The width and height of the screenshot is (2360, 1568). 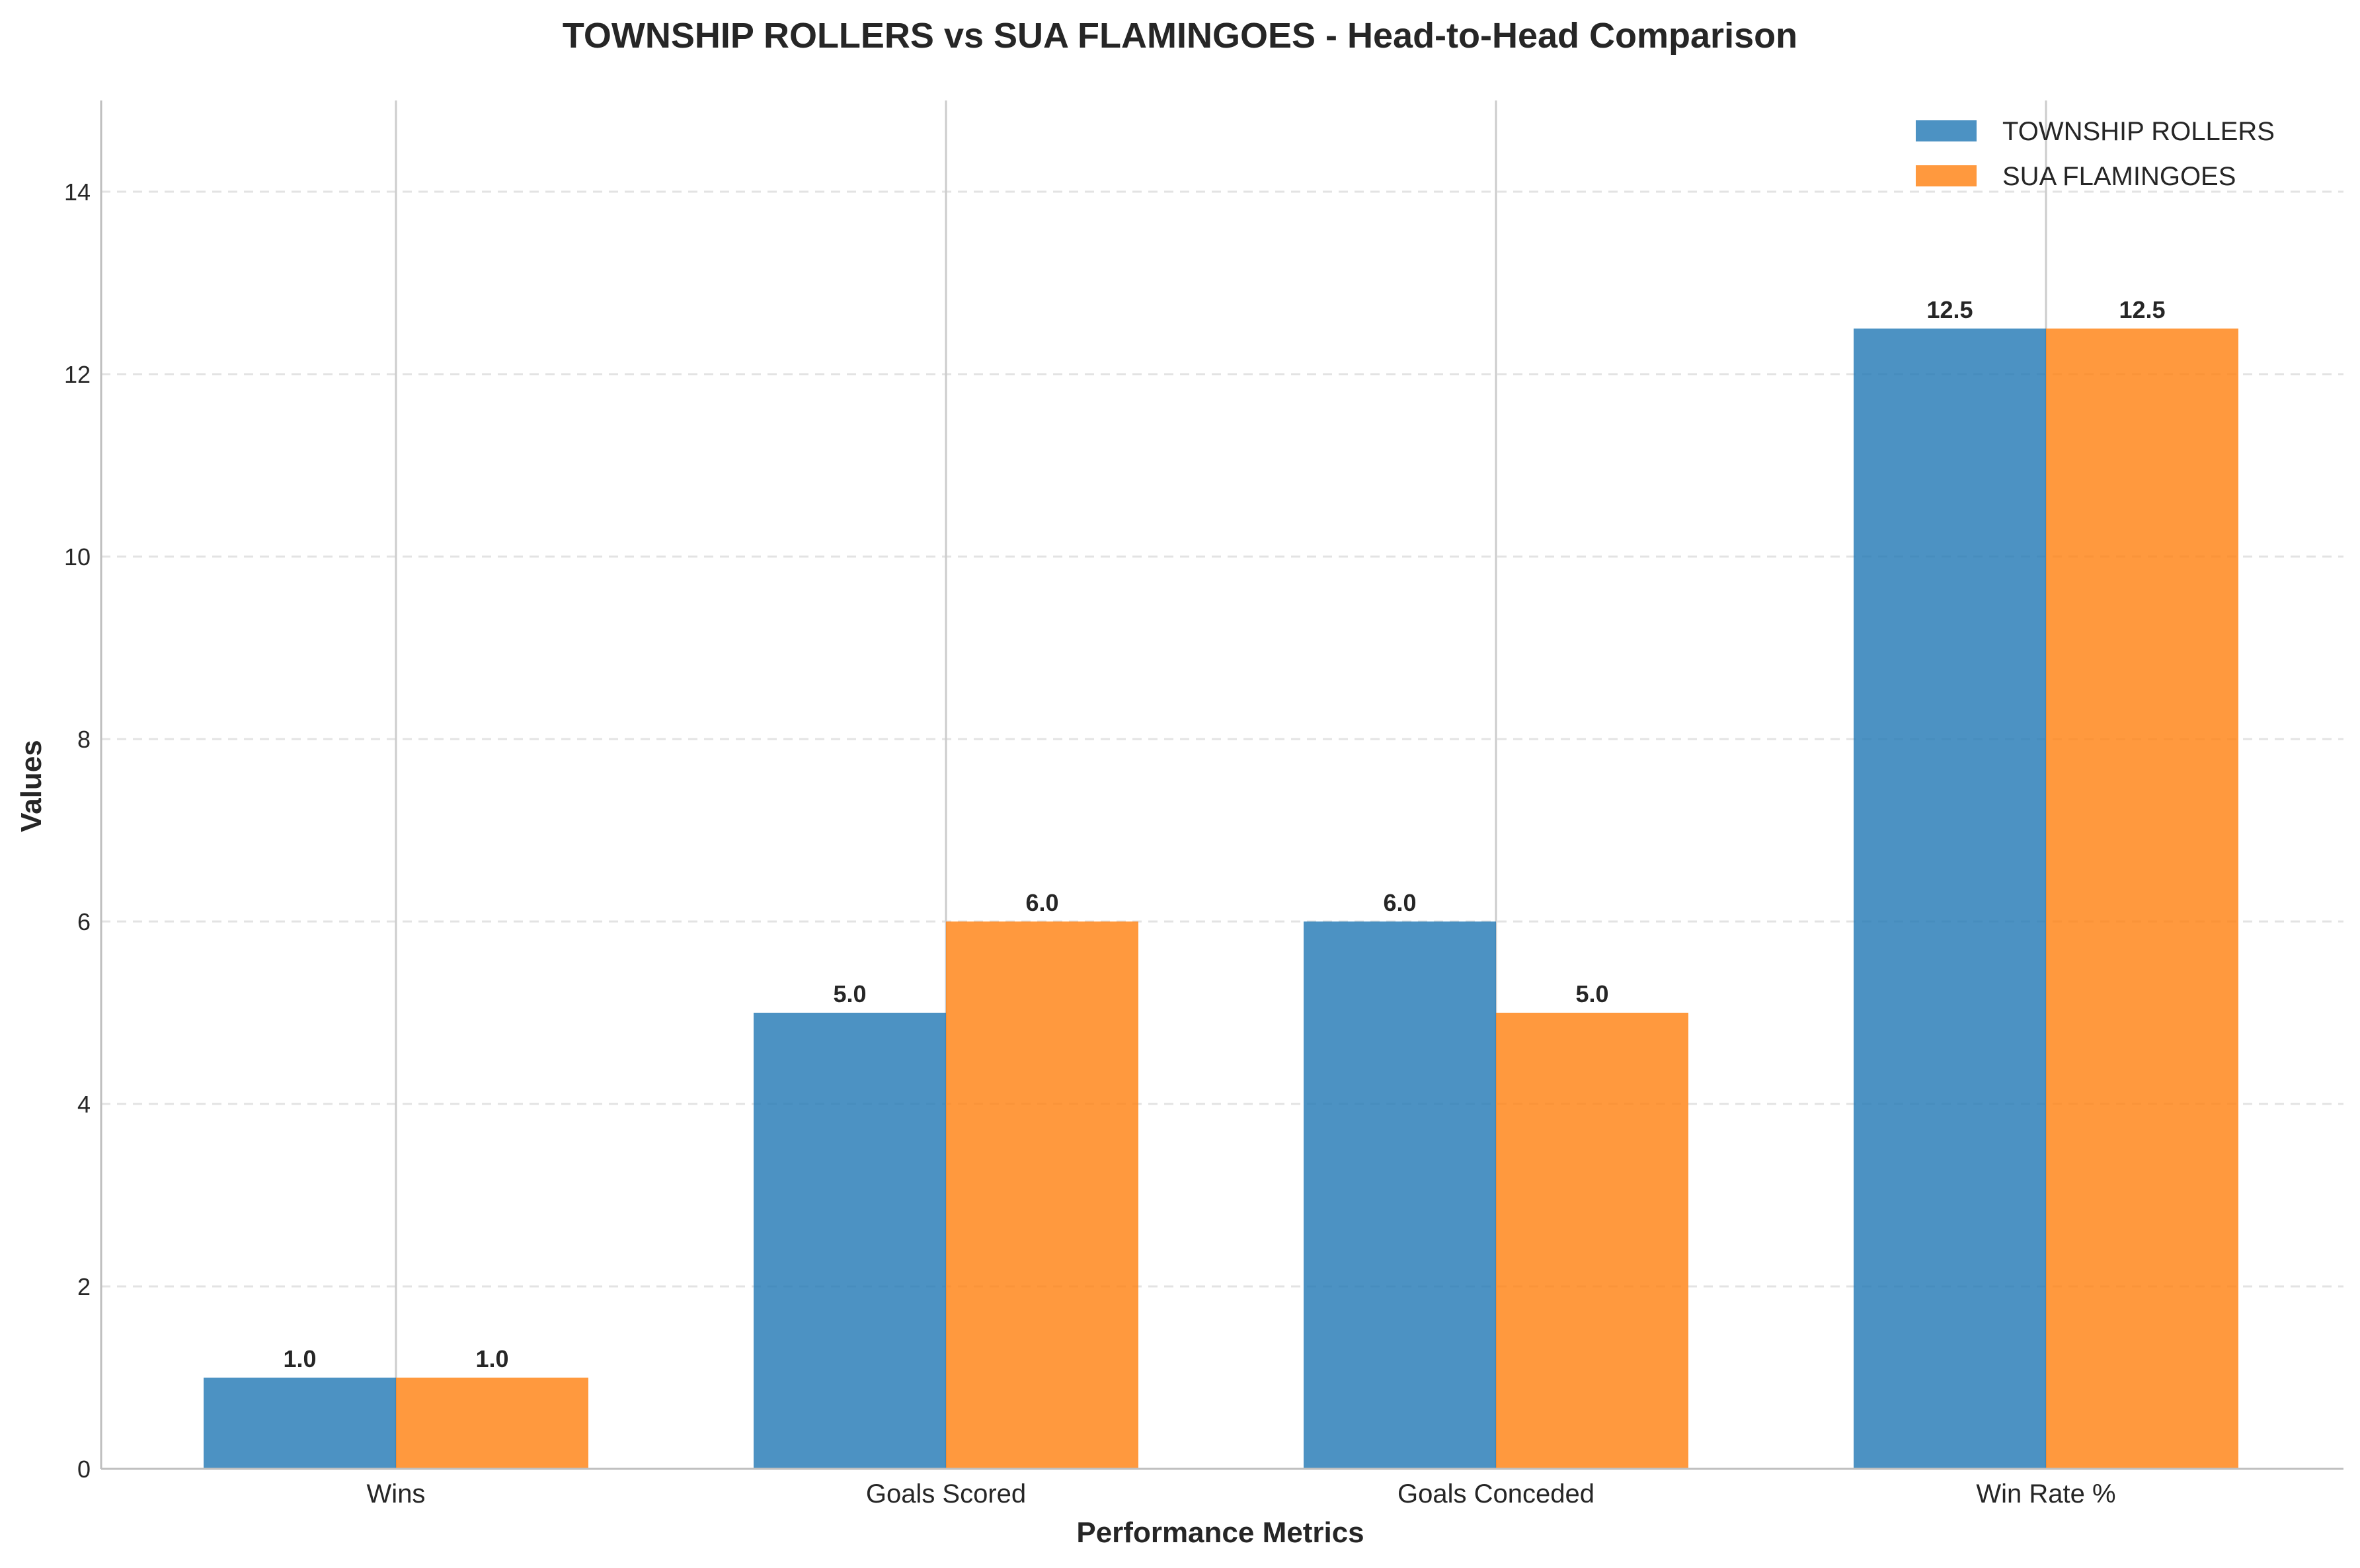 I want to click on legend: TOWNSHIP ROLLERS SUA FLAMINGOES, so click(x=2095, y=154).